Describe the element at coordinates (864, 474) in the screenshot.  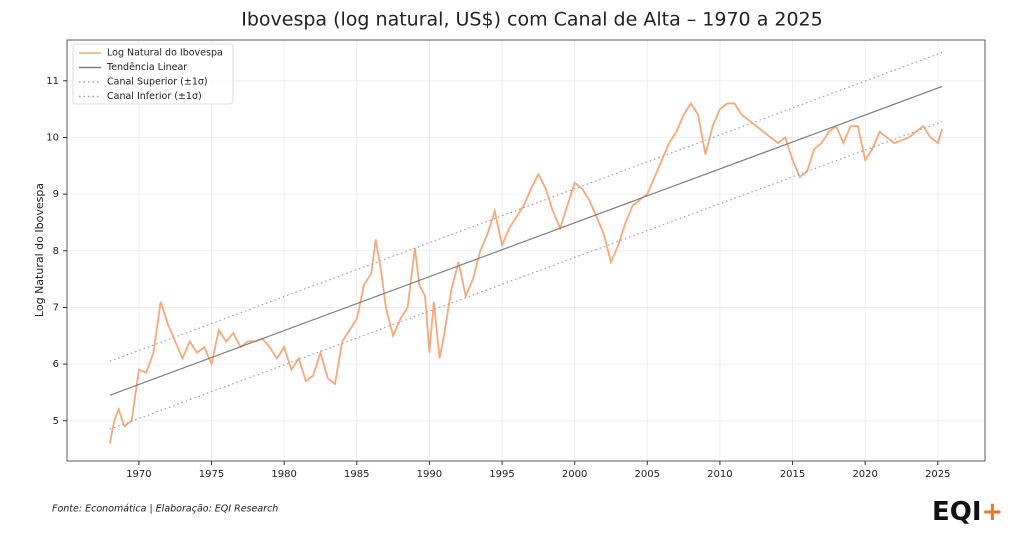
I see `x-tick-label: 2020` at that location.